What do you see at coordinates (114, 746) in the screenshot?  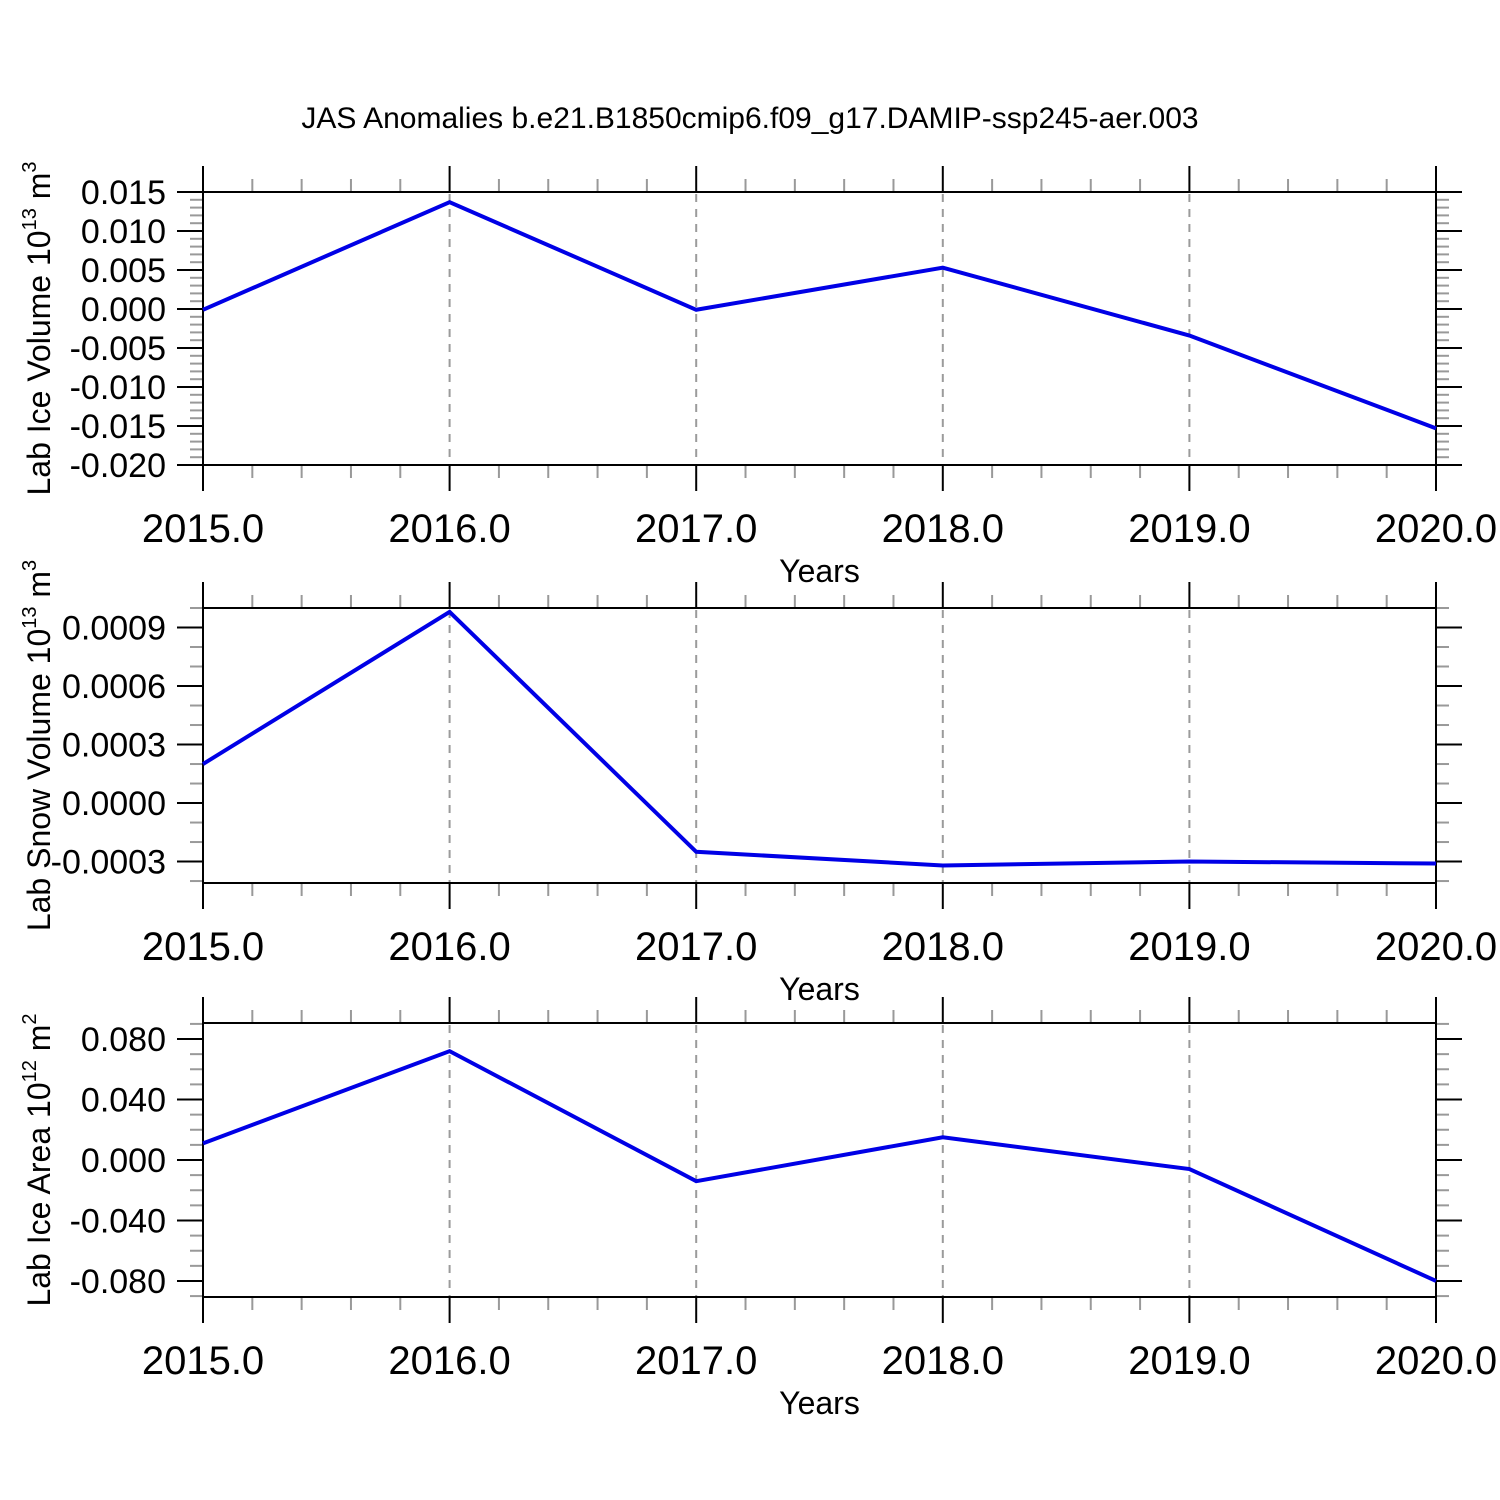 I see `y-tick-label: 0.0003` at bounding box center [114, 746].